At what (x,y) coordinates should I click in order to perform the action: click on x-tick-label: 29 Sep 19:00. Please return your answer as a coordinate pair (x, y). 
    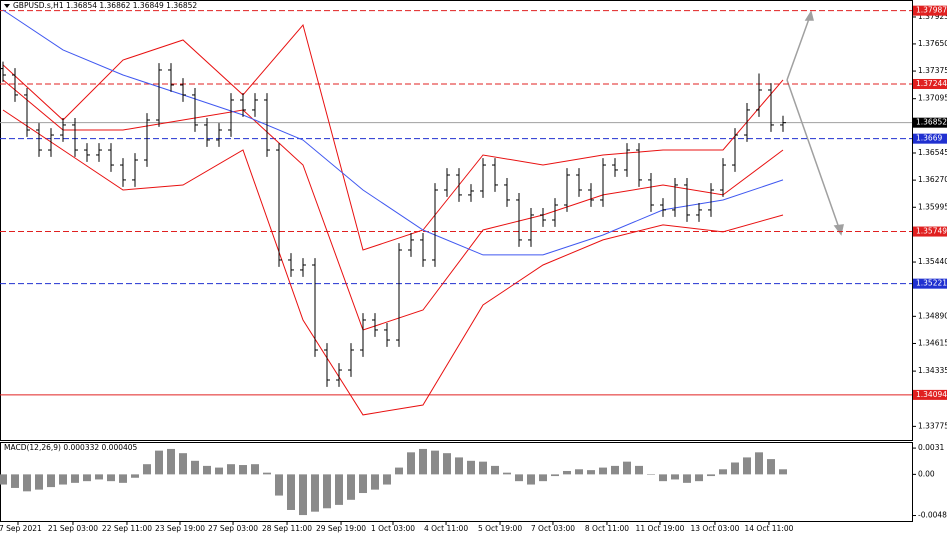
    Looking at the image, I should click on (341, 528).